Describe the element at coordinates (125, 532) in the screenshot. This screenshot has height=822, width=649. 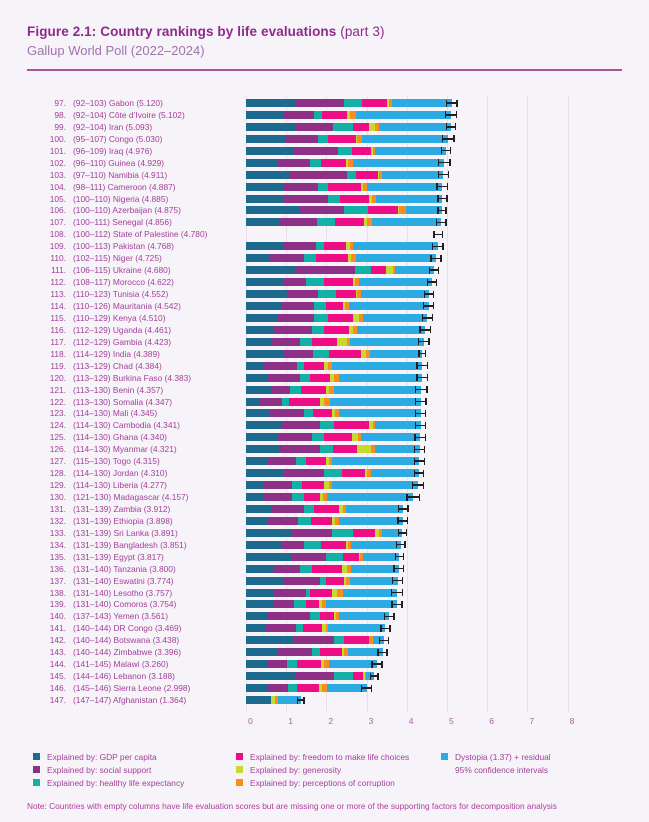
I see `country-label: (131–139) Sri Lanka (3.891)` at that location.